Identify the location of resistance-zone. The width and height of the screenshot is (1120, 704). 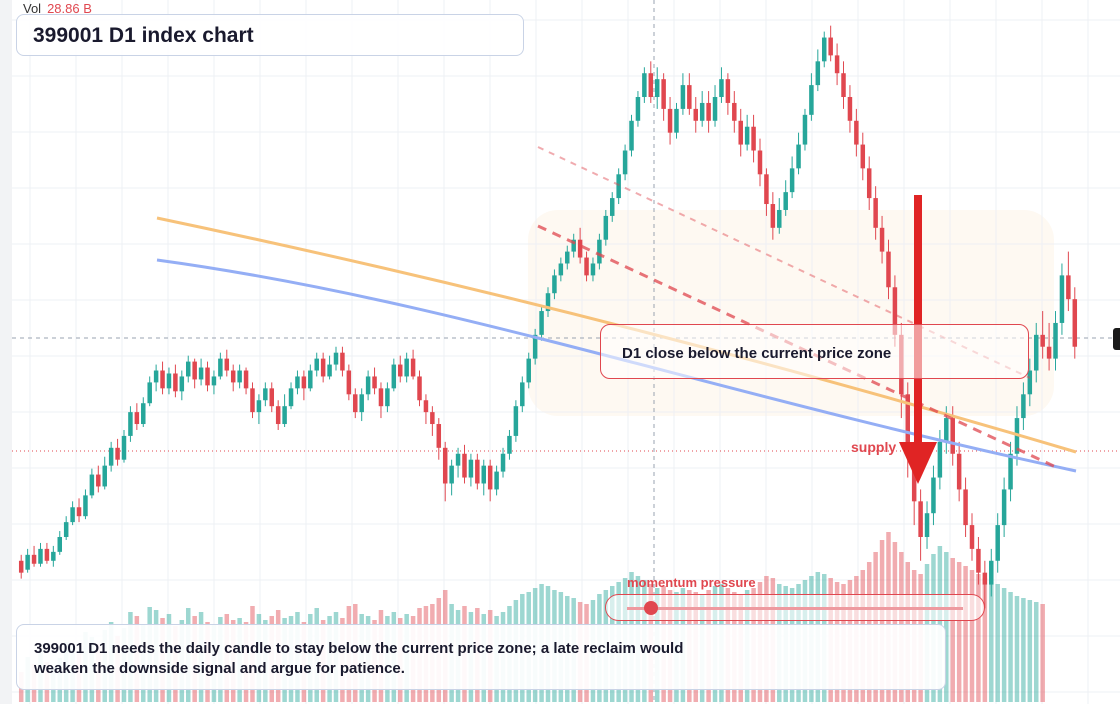
(791, 313).